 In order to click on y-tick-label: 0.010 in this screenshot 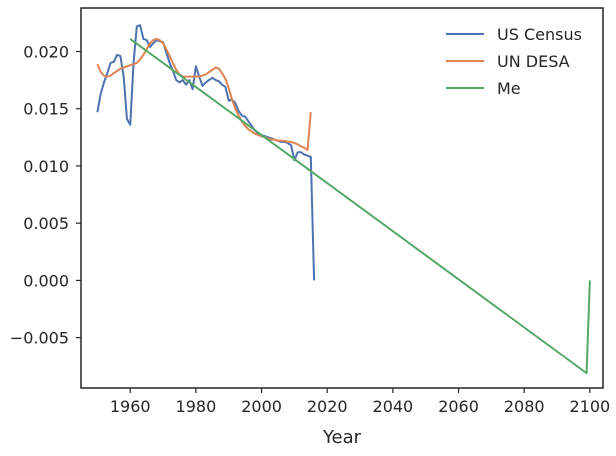, I will do `click(46, 166)`.